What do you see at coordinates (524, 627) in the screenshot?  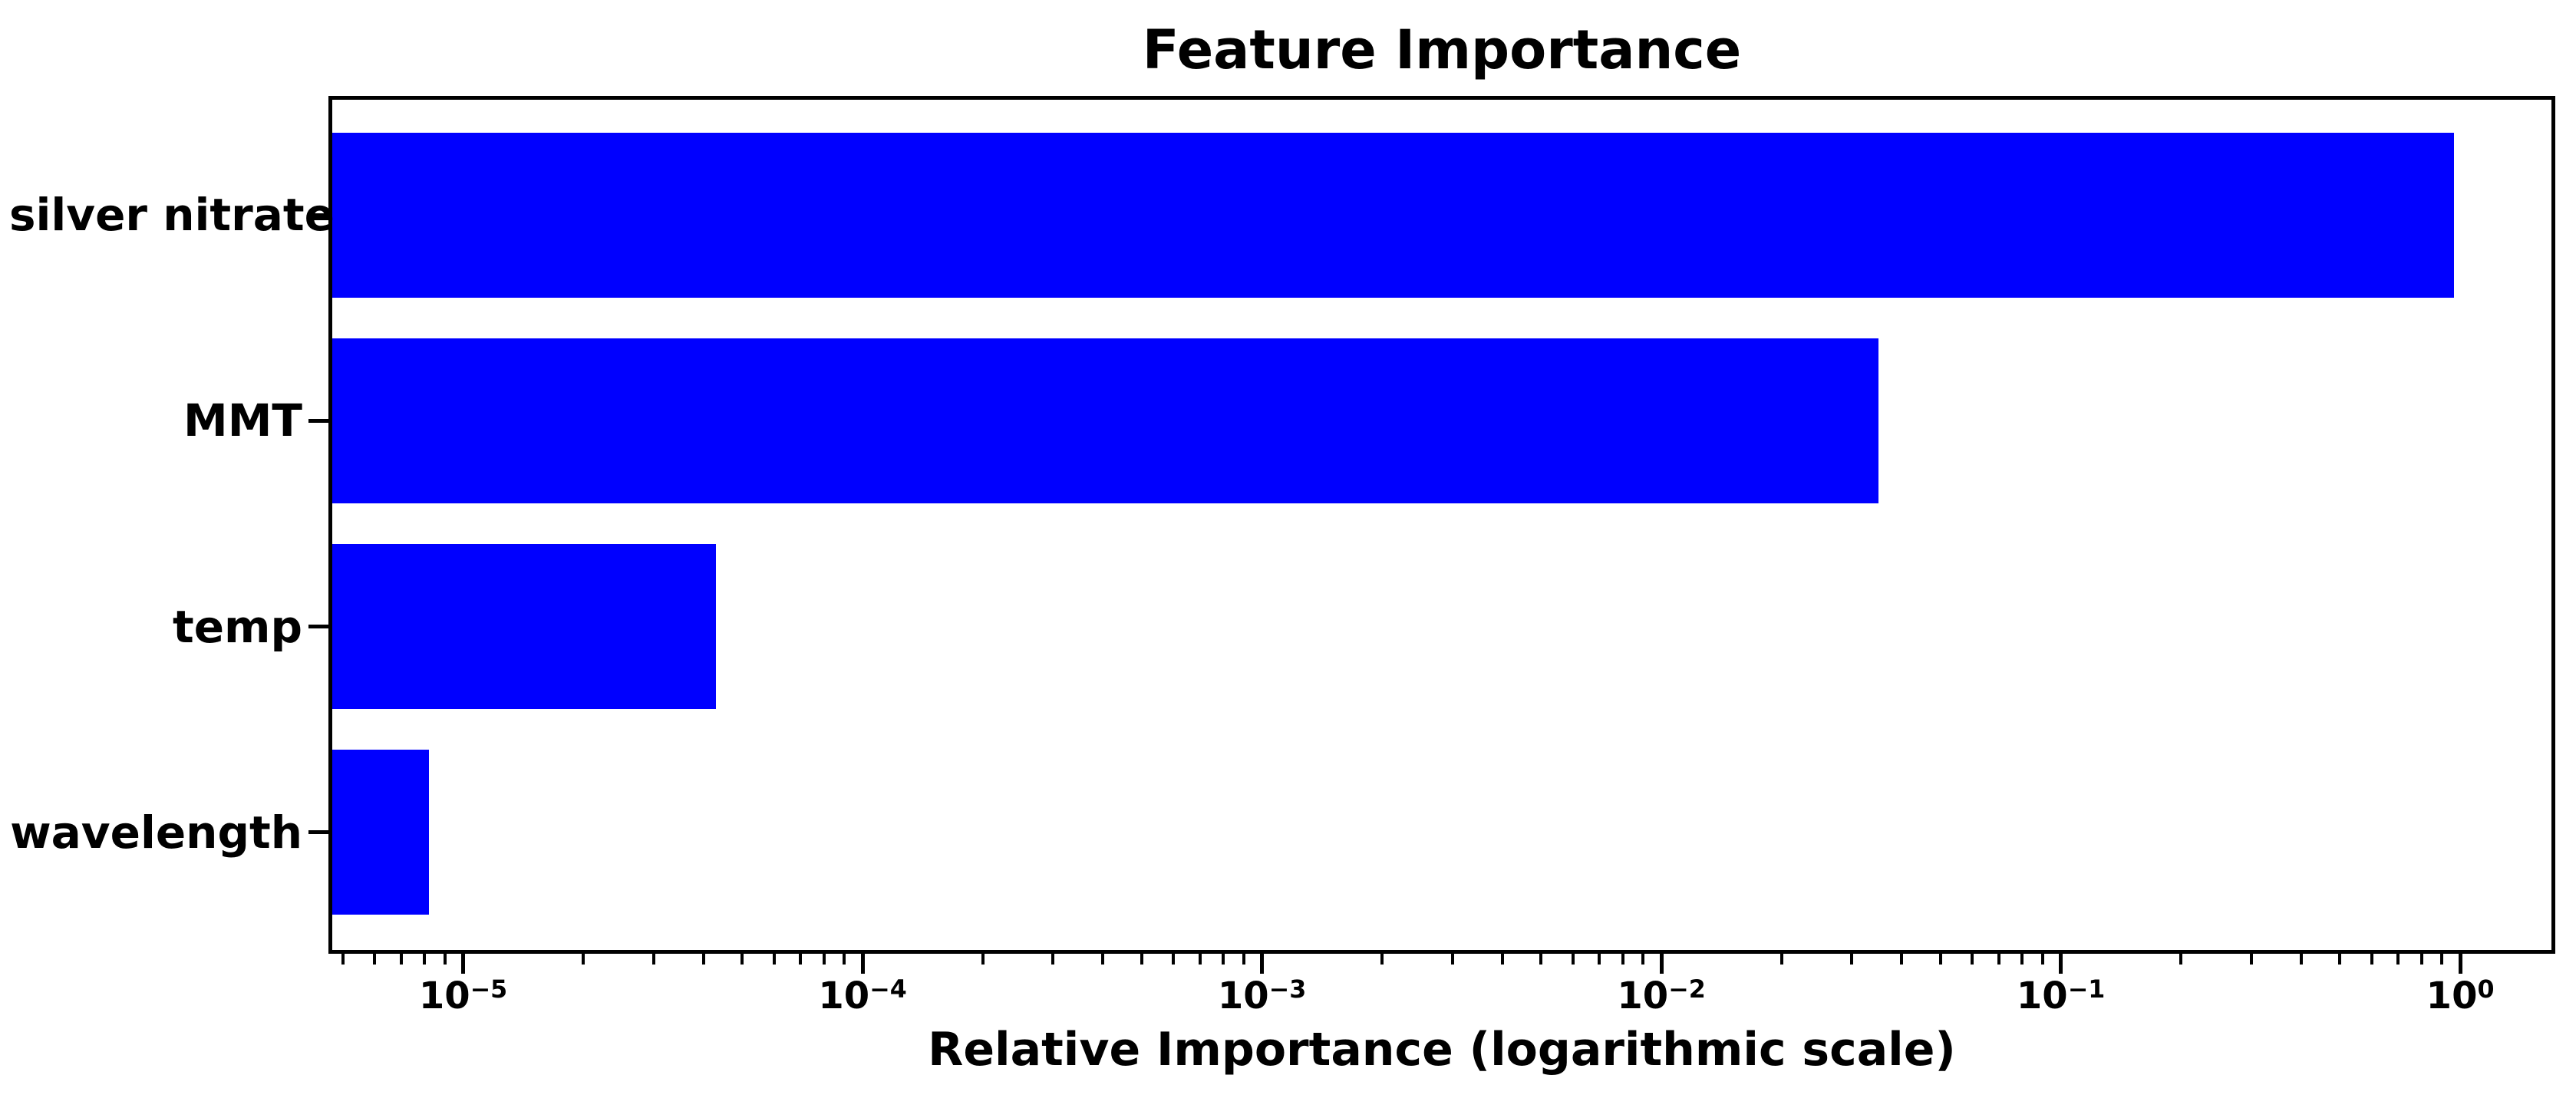 I see `bar-temp` at bounding box center [524, 627].